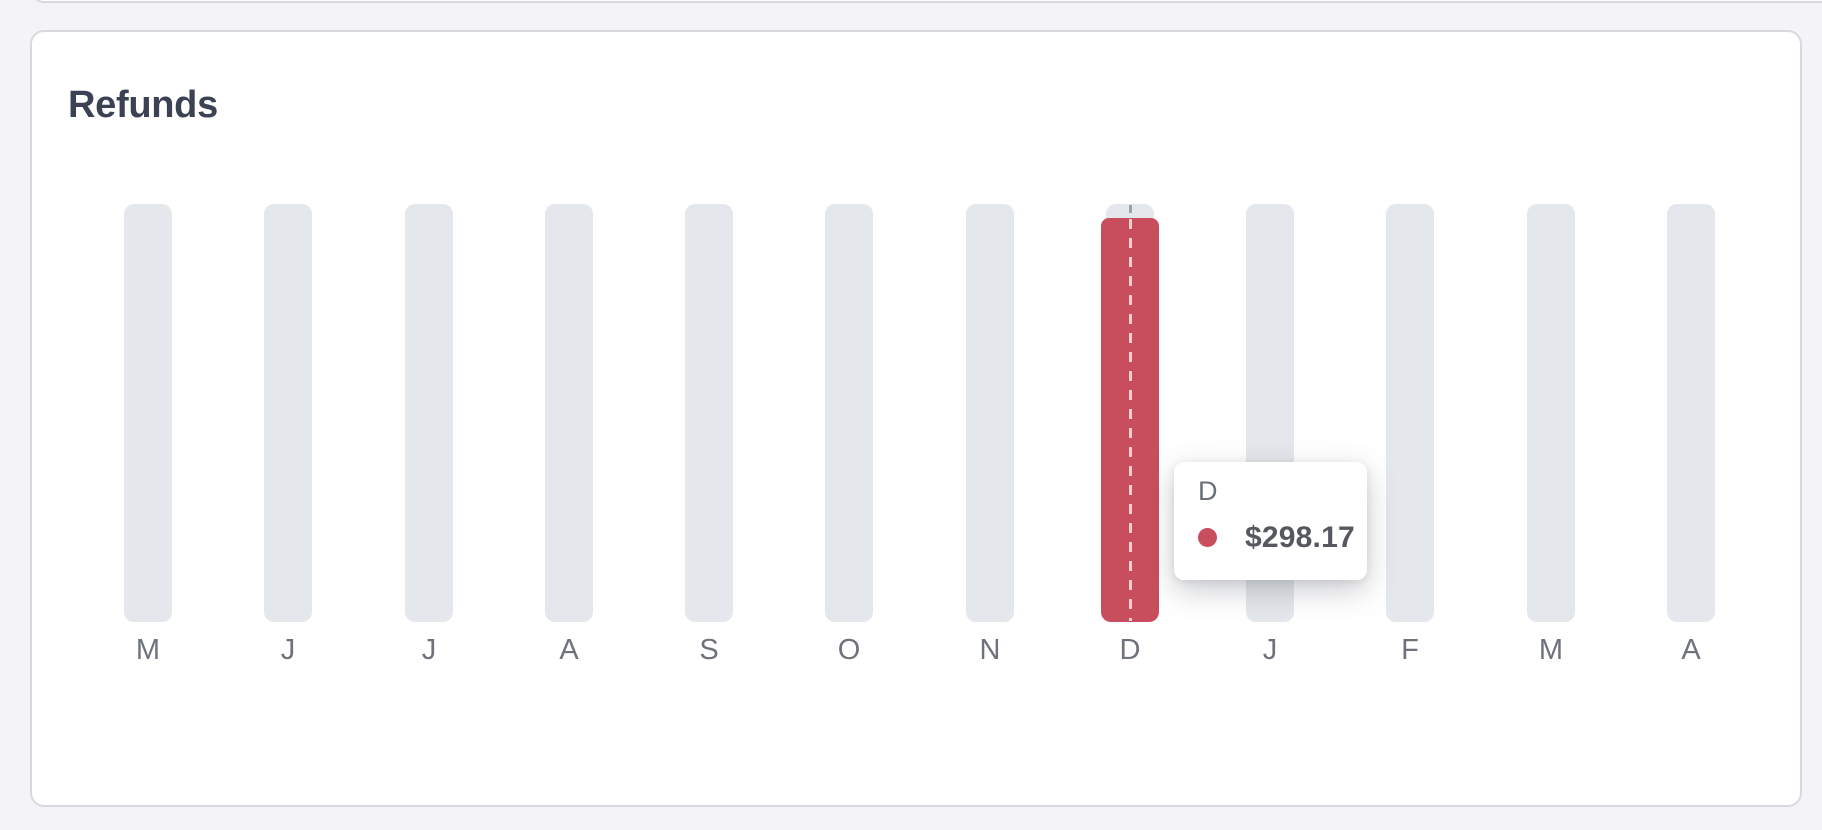  What do you see at coordinates (429, 650) in the screenshot?
I see `x-axis-label-2: J` at bounding box center [429, 650].